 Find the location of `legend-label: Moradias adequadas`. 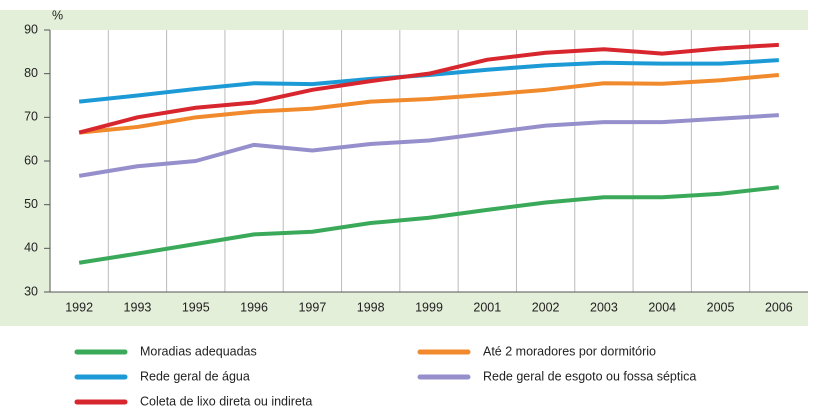

legend-label: Moradias adequadas is located at coordinates (198, 351).